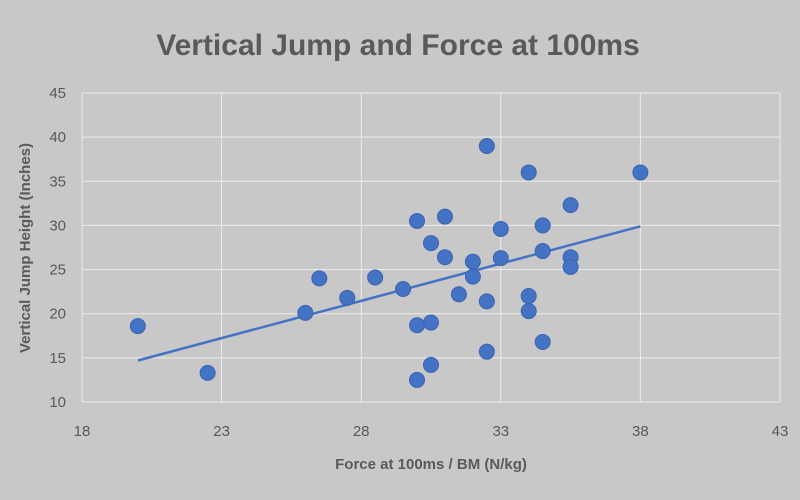 The image size is (800, 500). Describe the element at coordinates (780, 431) in the screenshot. I see `x-tick-label: 43` at that location.